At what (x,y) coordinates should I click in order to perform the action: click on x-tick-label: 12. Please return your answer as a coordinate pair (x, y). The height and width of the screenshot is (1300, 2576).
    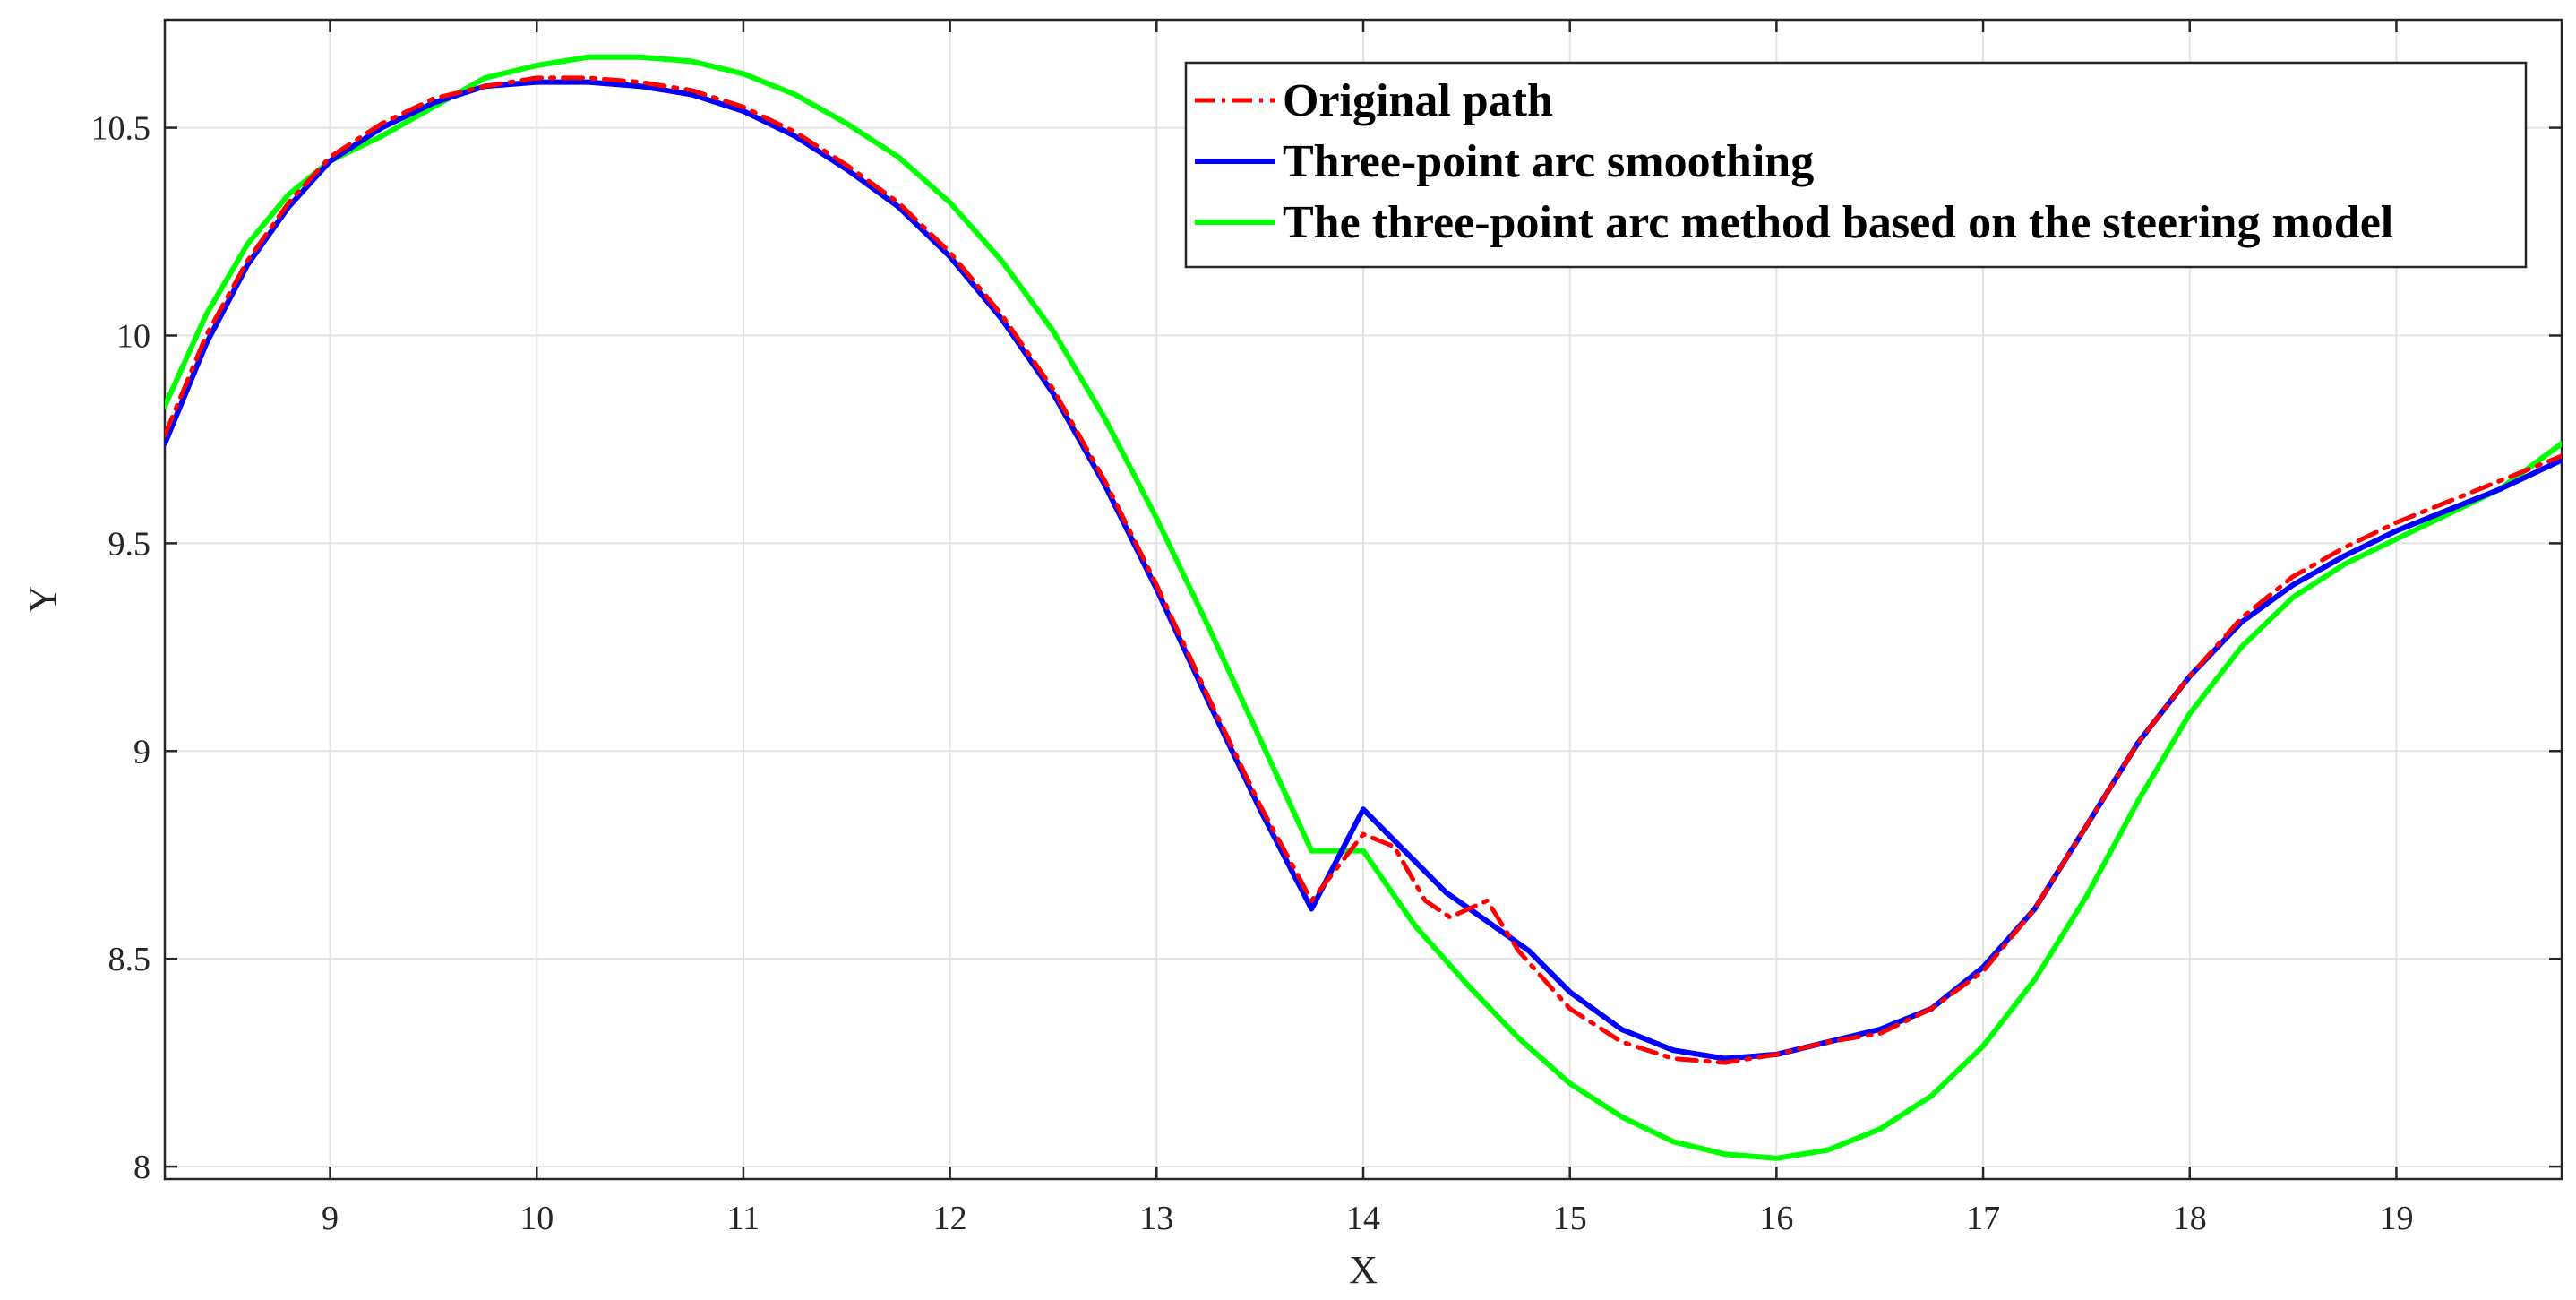
    Looking at the image, I should click on (950, 1218).